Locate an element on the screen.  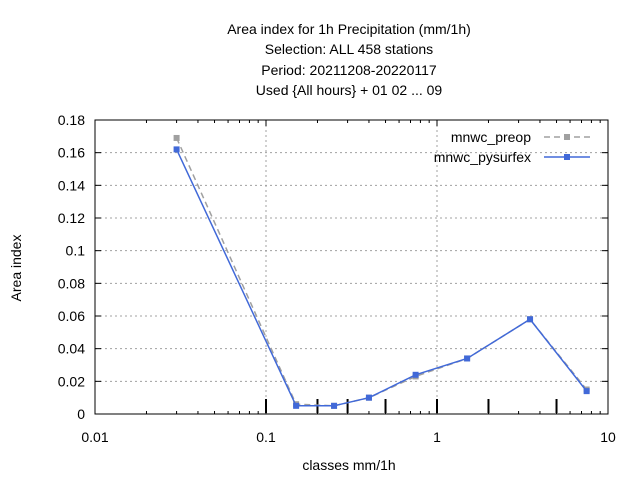
x-tick-label: 0.01 is located at coordinates (94, 437).